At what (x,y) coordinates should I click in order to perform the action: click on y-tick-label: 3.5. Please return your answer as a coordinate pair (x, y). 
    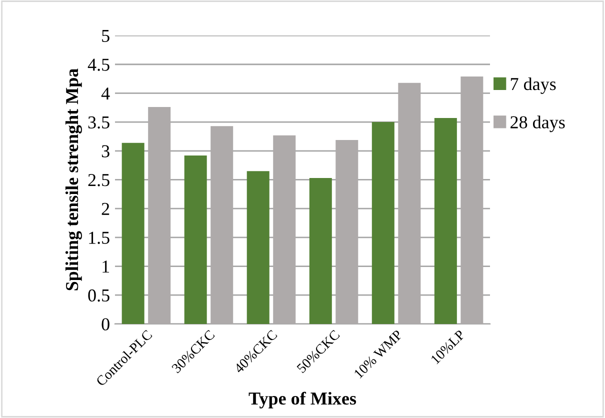
    Looking at the image, I should click on (99, 122).